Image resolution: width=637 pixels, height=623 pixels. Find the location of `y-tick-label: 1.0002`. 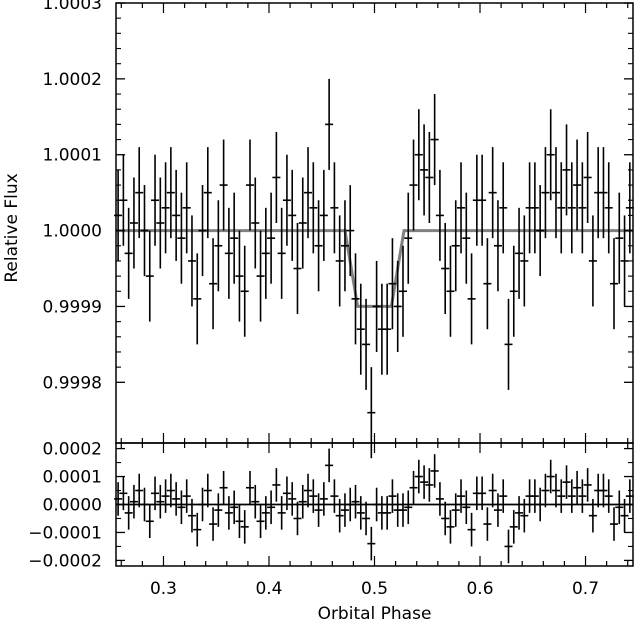

y-tick-label: 1.0002 is located at coordinates (72, 80).